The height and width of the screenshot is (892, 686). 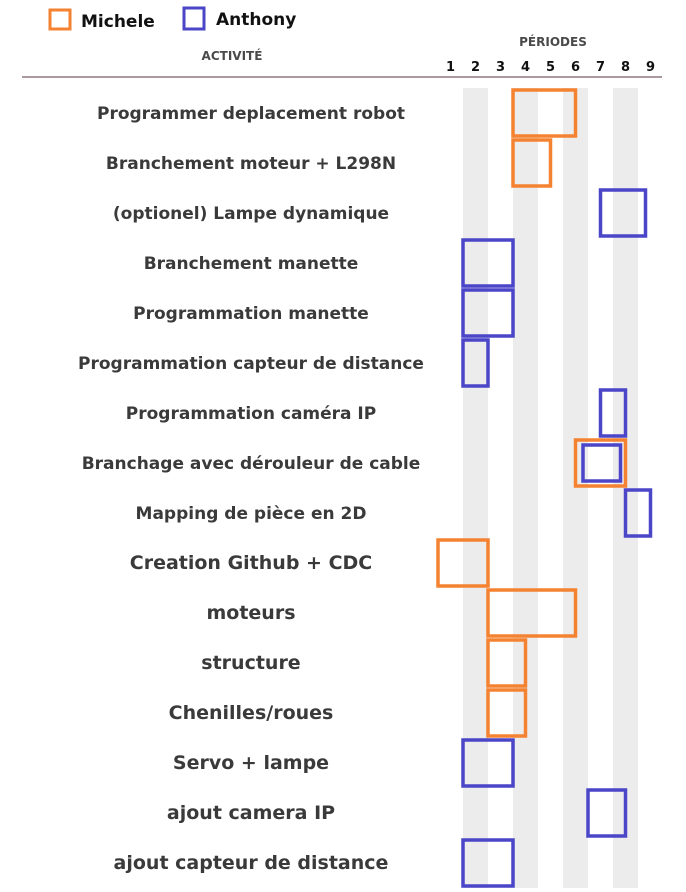 I want to click on bar-programmation-camera-ip-anthony, so click(x=613, y=413).